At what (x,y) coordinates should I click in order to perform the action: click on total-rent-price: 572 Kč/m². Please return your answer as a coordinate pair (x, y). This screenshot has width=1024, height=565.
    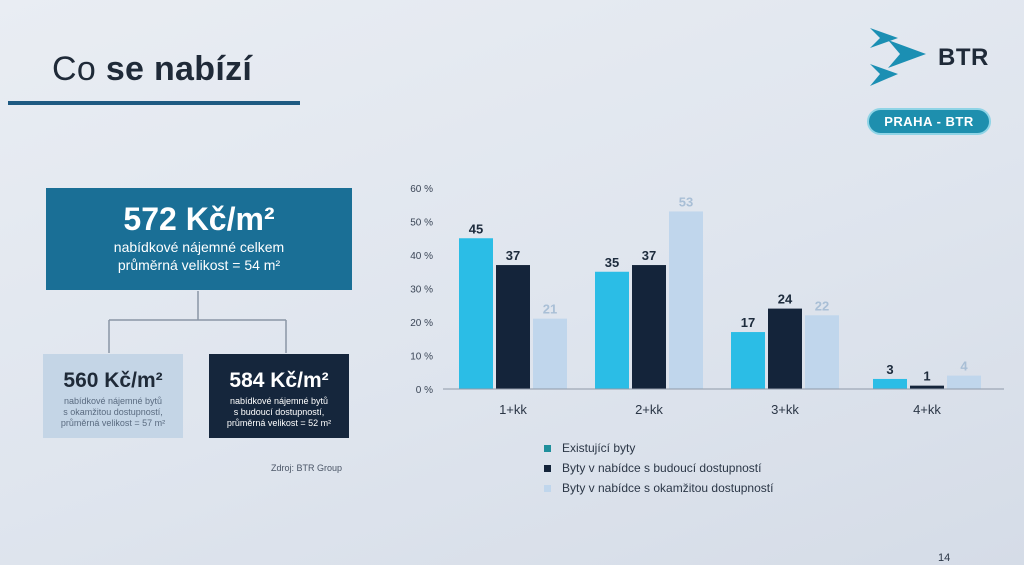
    Looking at the image, I should click on (199, 219).